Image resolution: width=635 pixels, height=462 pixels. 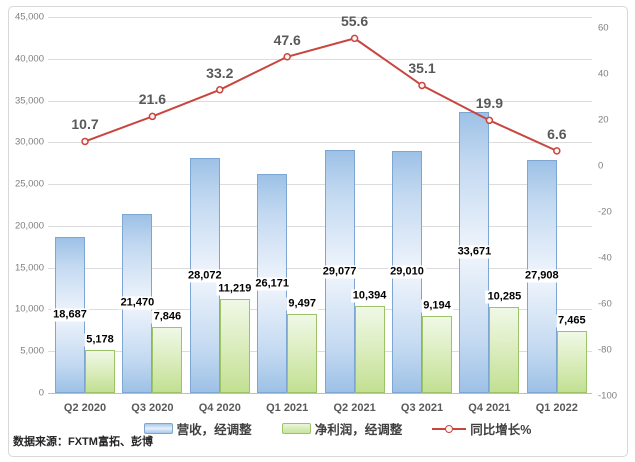 What do you see at coordinates (603, 120) in the screenshot?
I see `right-axis-tick: 20` at bounding box center [603, 120].